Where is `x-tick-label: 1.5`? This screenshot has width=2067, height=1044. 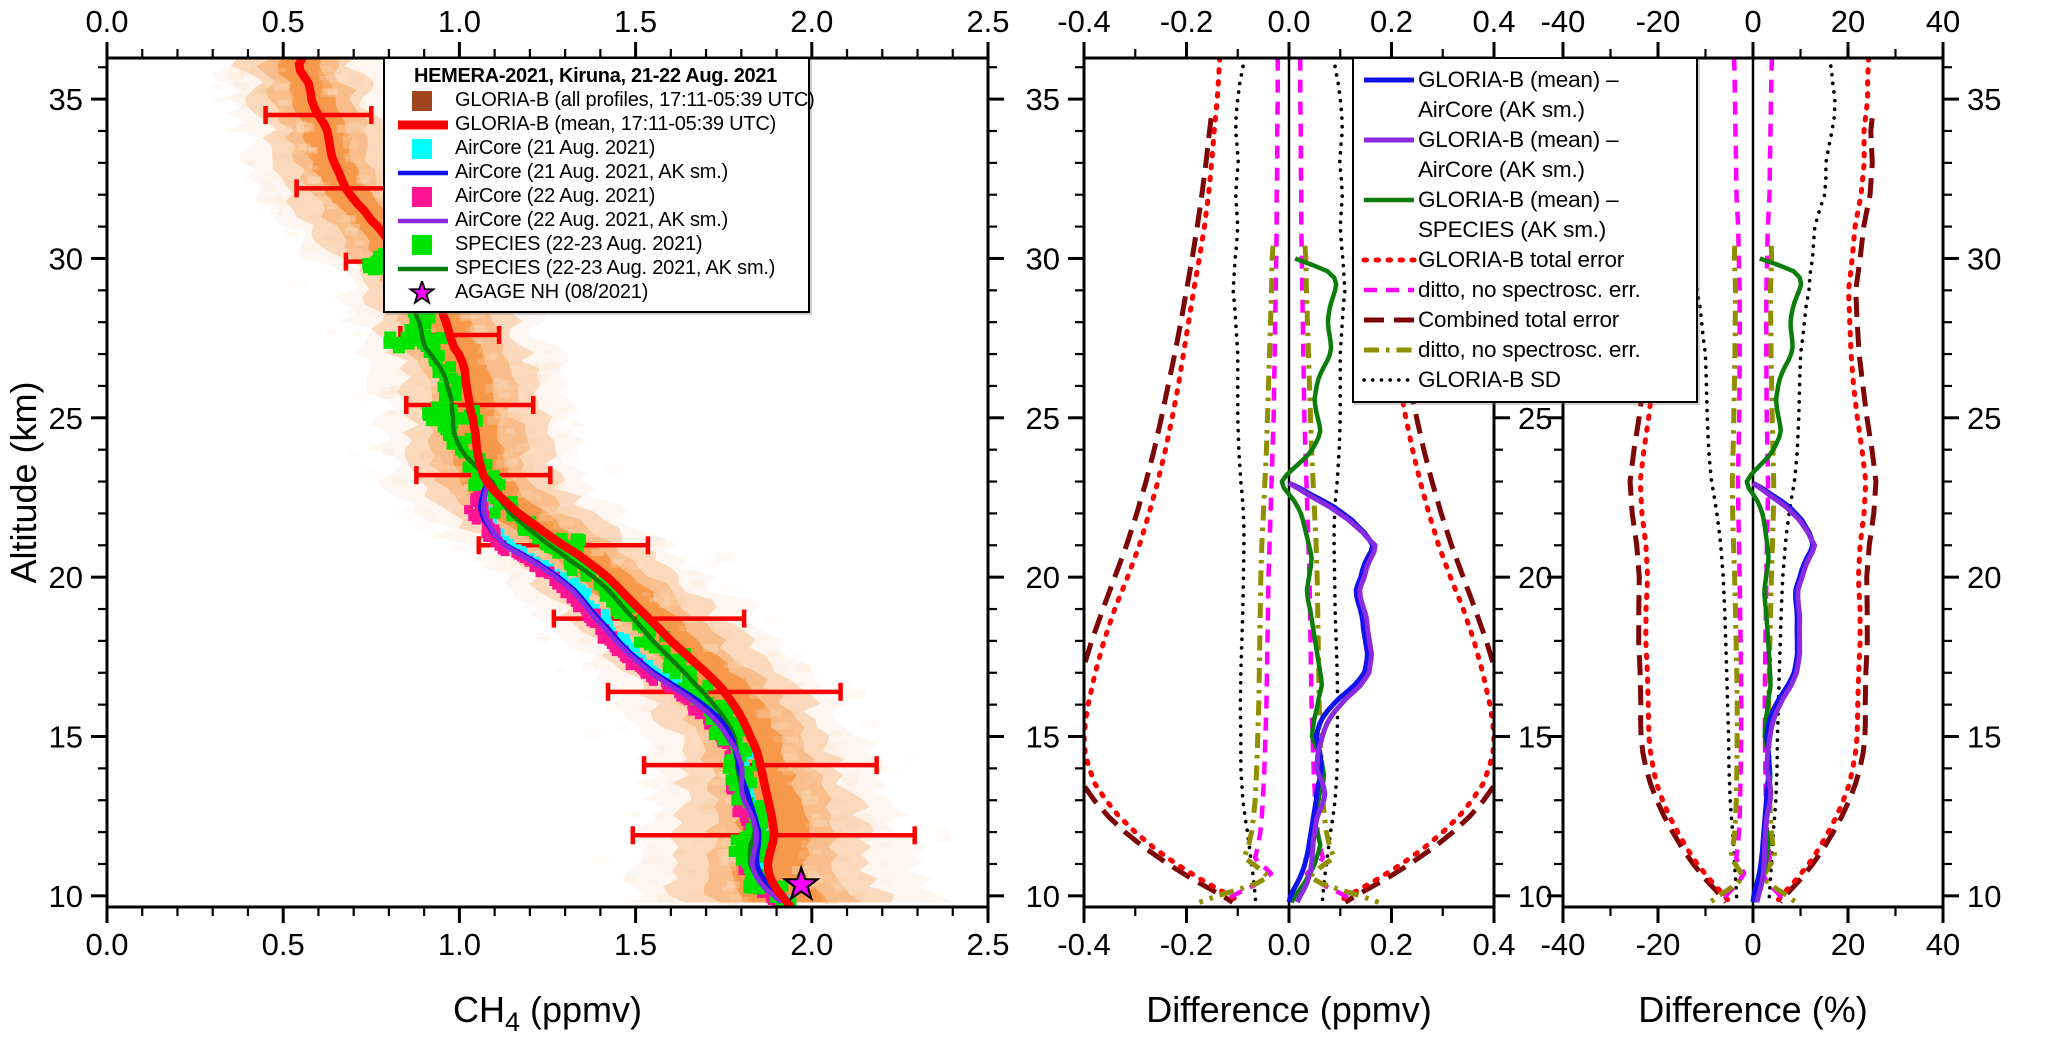
x-tick-label: 1.5 is located at coordinates (635, 944).